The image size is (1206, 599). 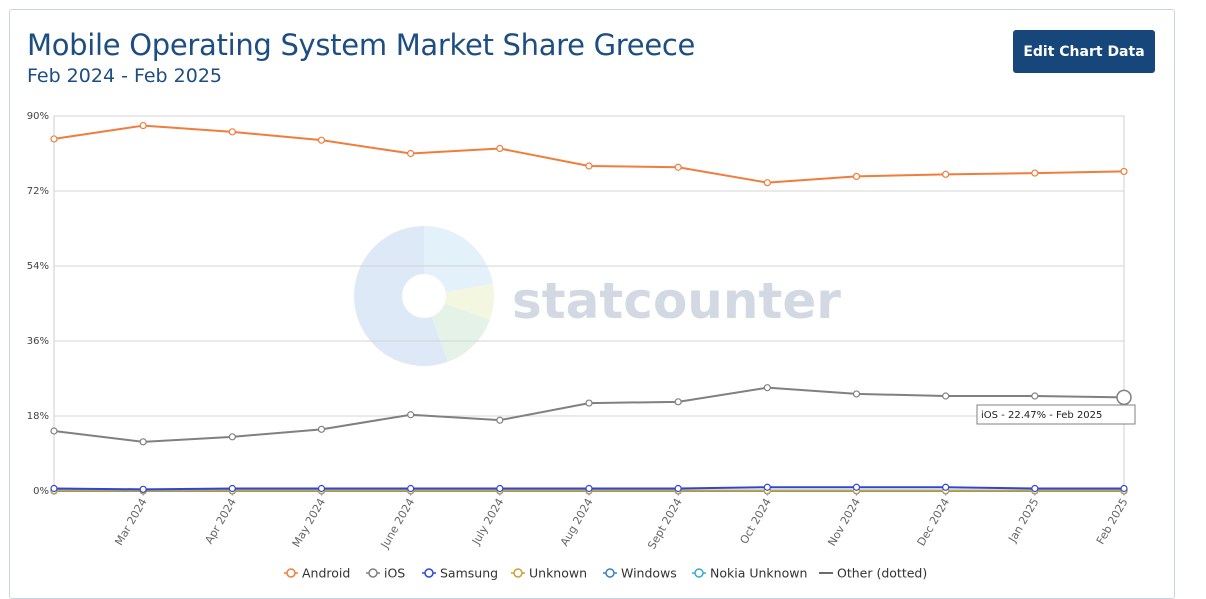 What do you see at coordinates (1112, 521) in the screenshot?
I see `x-tick-label: Feb 2025` at bounding box center [1112, 521].